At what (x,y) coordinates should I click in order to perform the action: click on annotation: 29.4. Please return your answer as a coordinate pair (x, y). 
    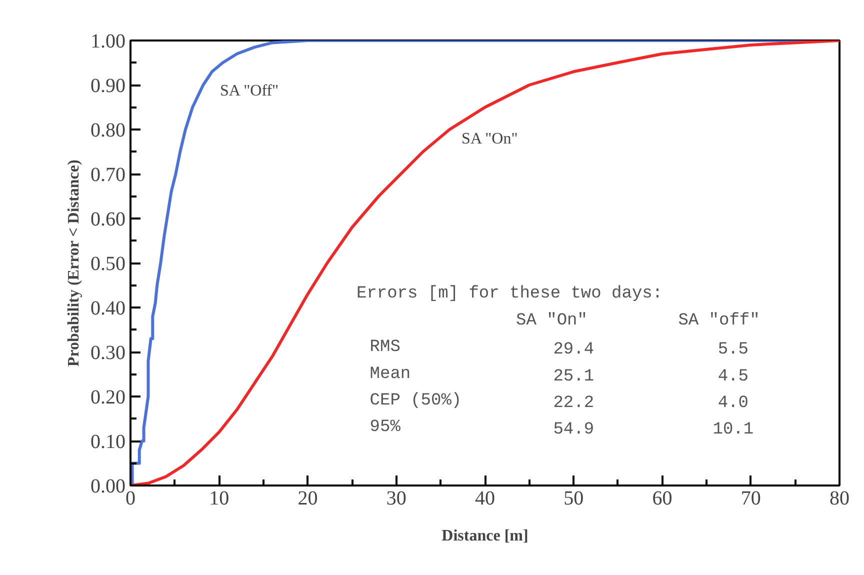
    Looking at the image, I should click on (573, 350).